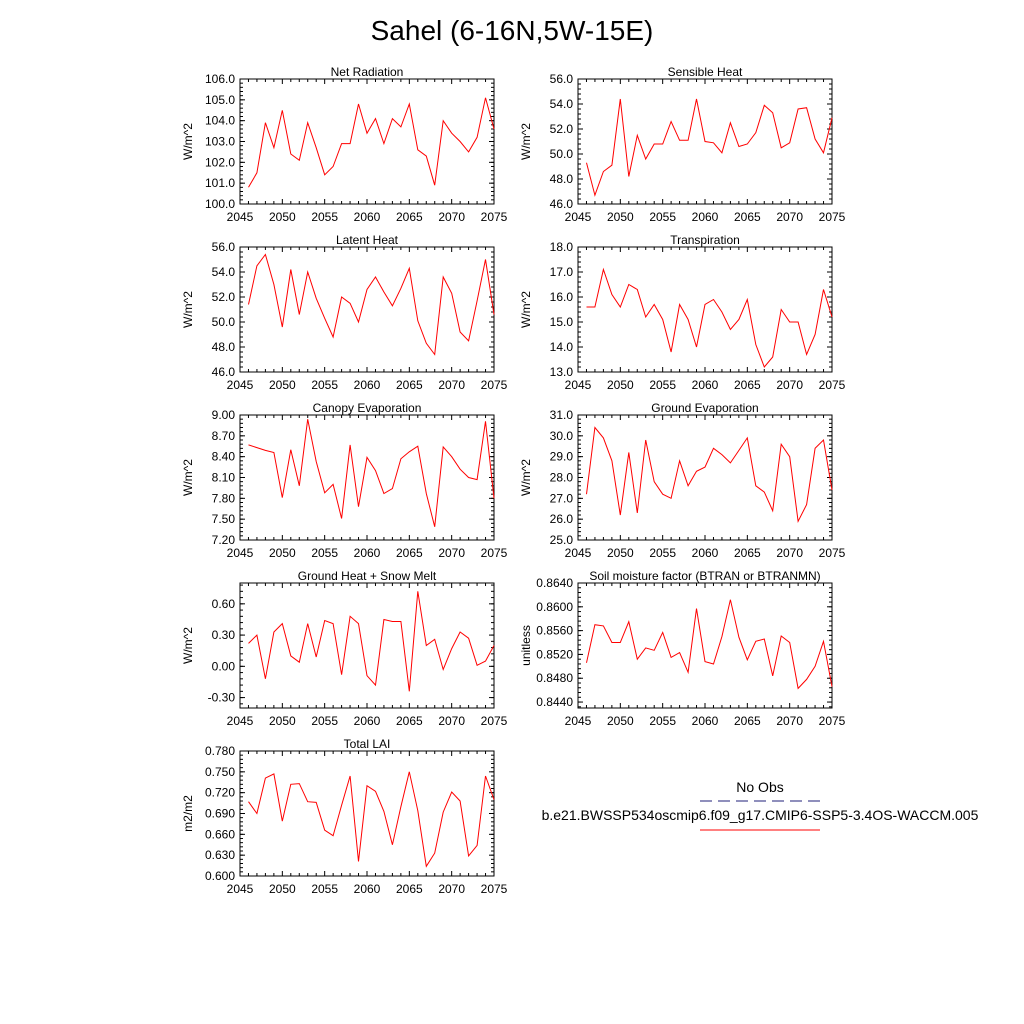 This screenshot has height=1024, width=1024. Describe the element at coordinates (224, 540) in the screenshot. I see `y-tick-label: 7.20` at that location.